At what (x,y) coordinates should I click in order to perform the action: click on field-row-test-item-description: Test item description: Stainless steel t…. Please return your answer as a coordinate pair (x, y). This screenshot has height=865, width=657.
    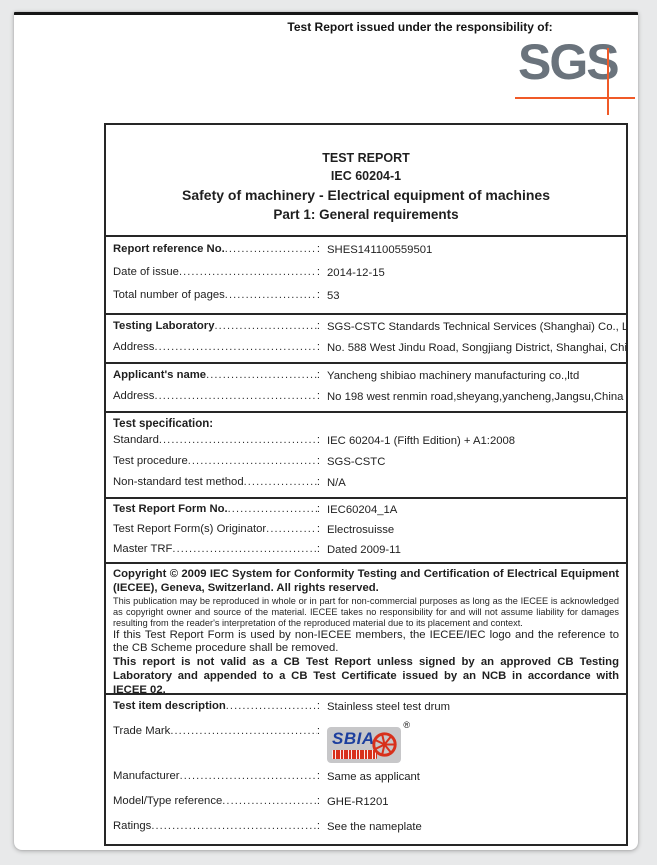
    Looking at the image, I should click on (366, 712).